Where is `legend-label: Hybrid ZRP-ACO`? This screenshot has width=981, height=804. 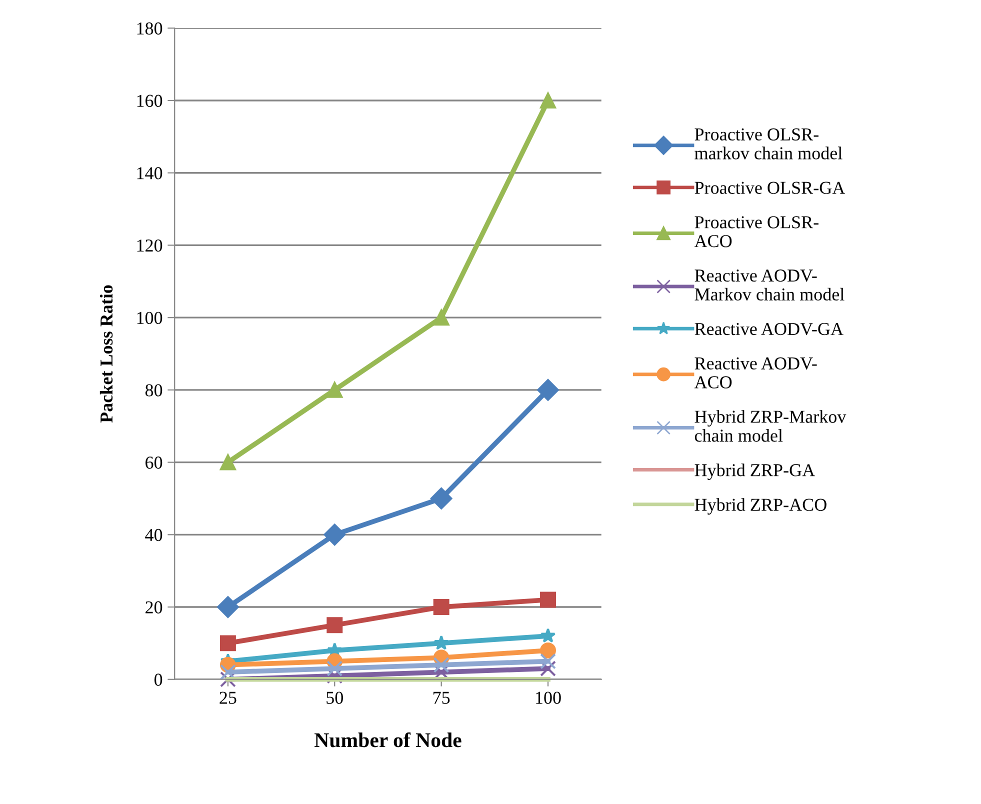 legend-label: Hybrid ZRP-ACO is located at coordinates (760, 506).